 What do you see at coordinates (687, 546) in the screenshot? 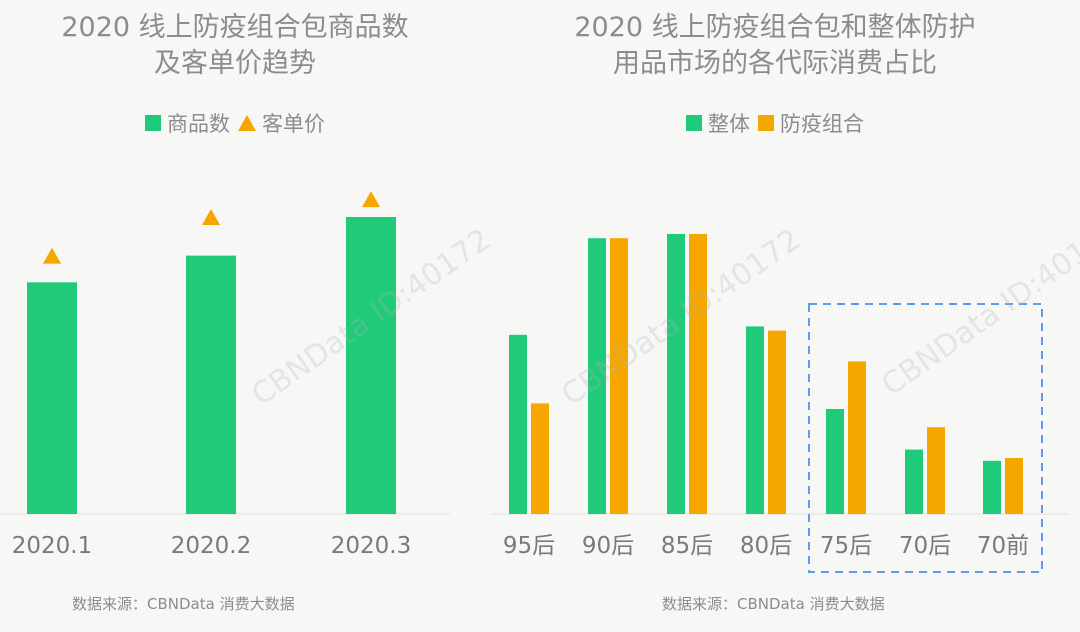
I see `x-tick-label: 85后` at bounding box center [687, 546].